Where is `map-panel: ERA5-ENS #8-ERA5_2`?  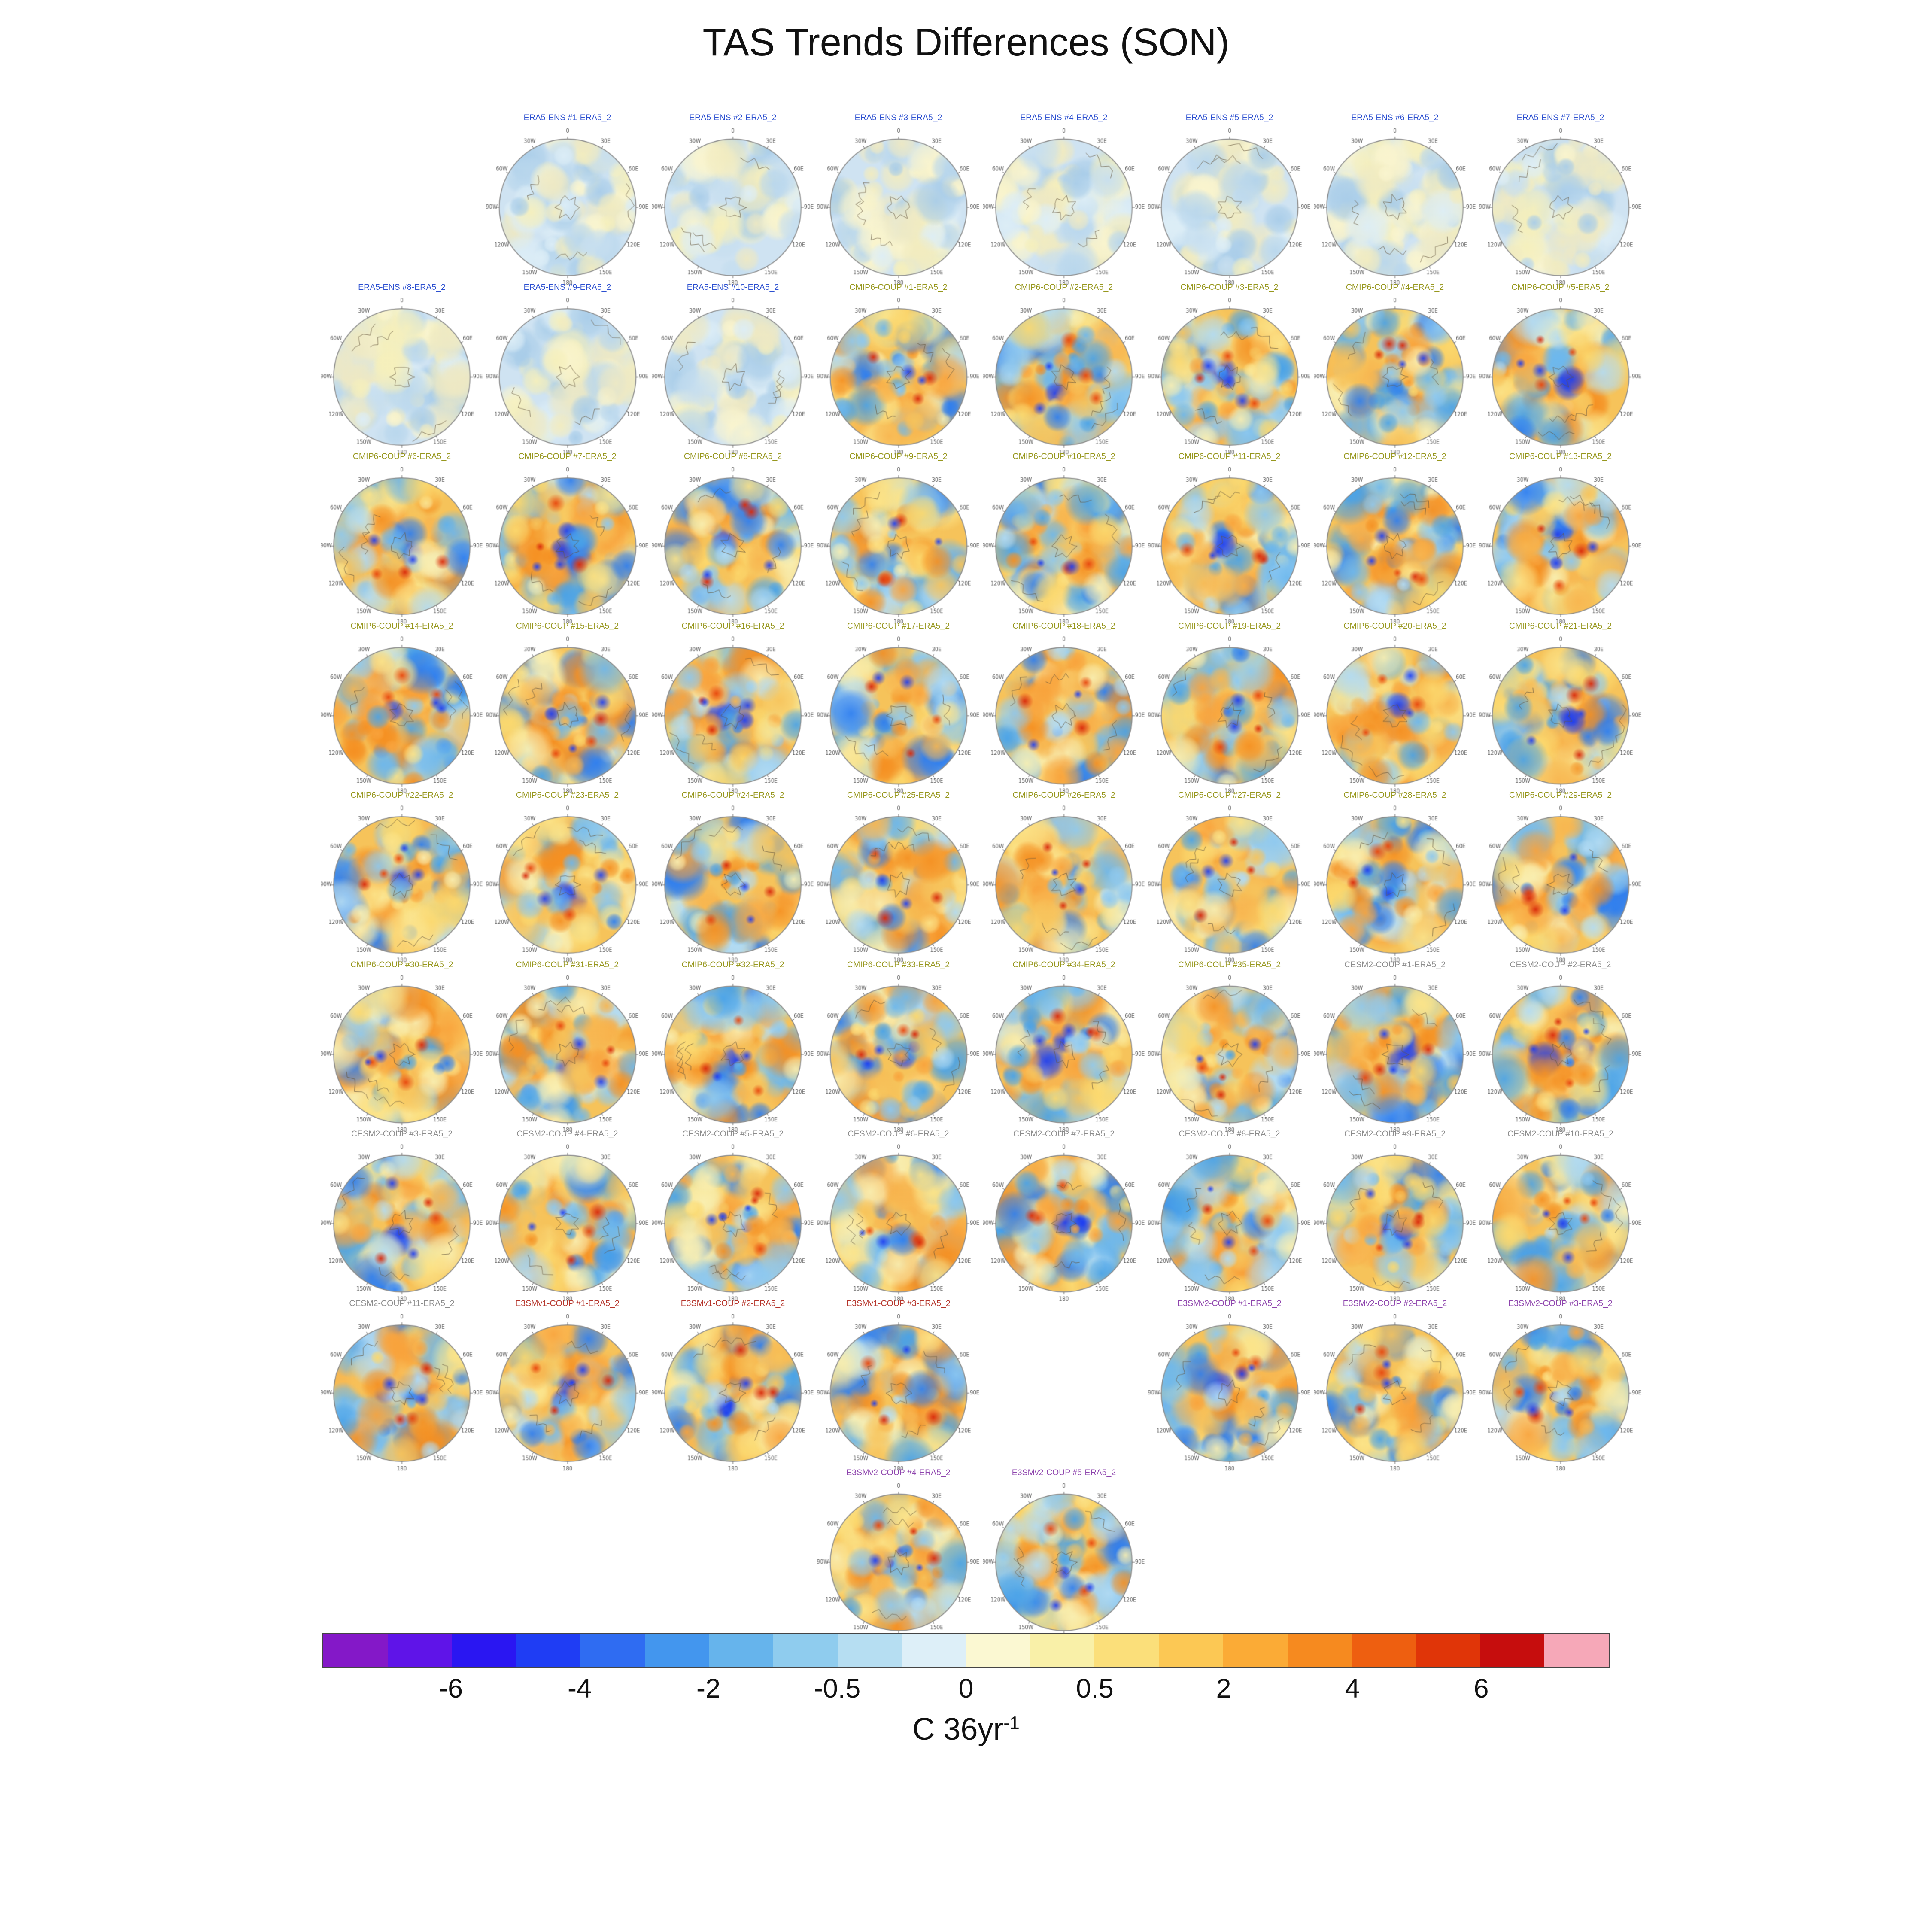 map-panel: ERA5-ENS #8-ERA5_2 is located at coordinates (402, 370).